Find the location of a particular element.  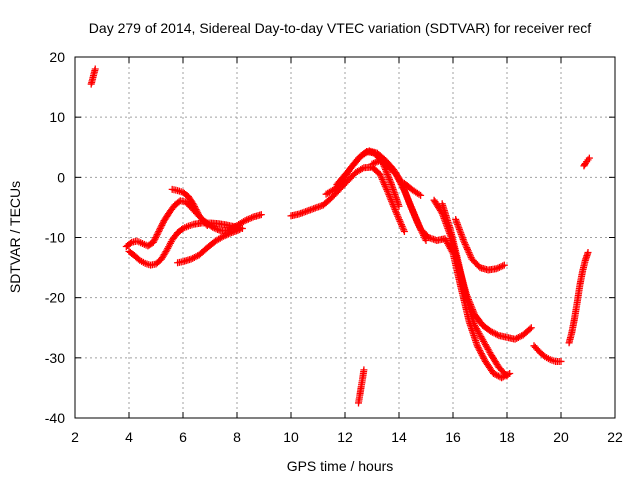

y-axis-title: SDTVAR / TECUs is located at coordinates (15, 237).